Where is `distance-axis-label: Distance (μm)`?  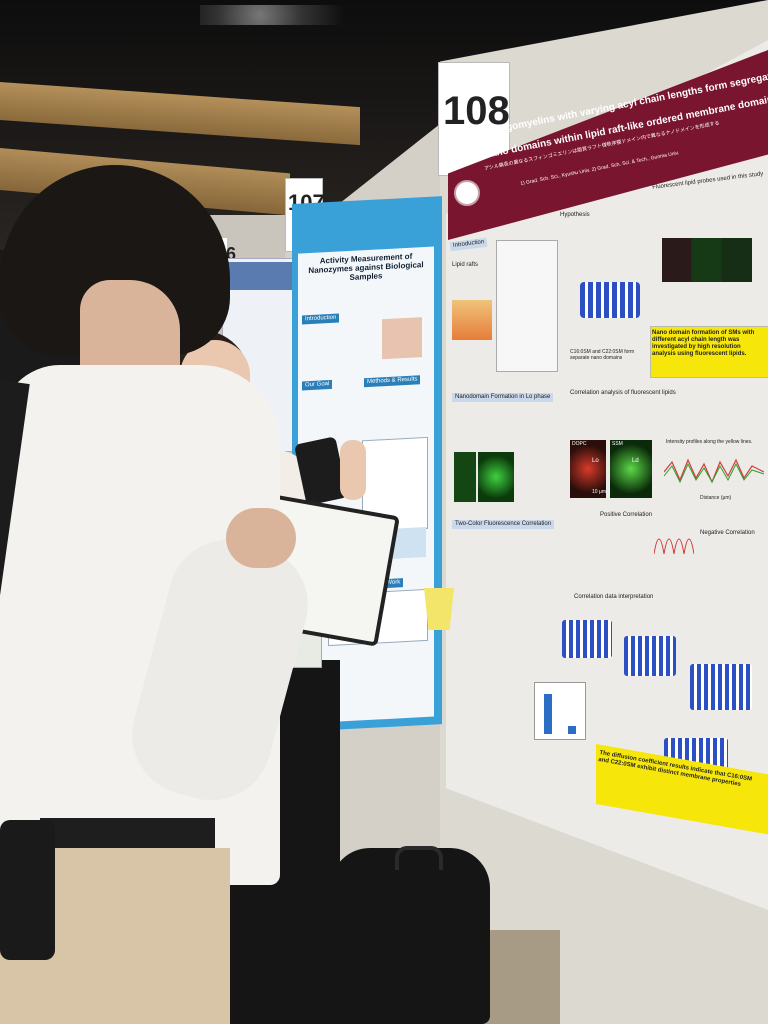
distance-axis-label: Distance (μm) is located at coordinates (716, 498).